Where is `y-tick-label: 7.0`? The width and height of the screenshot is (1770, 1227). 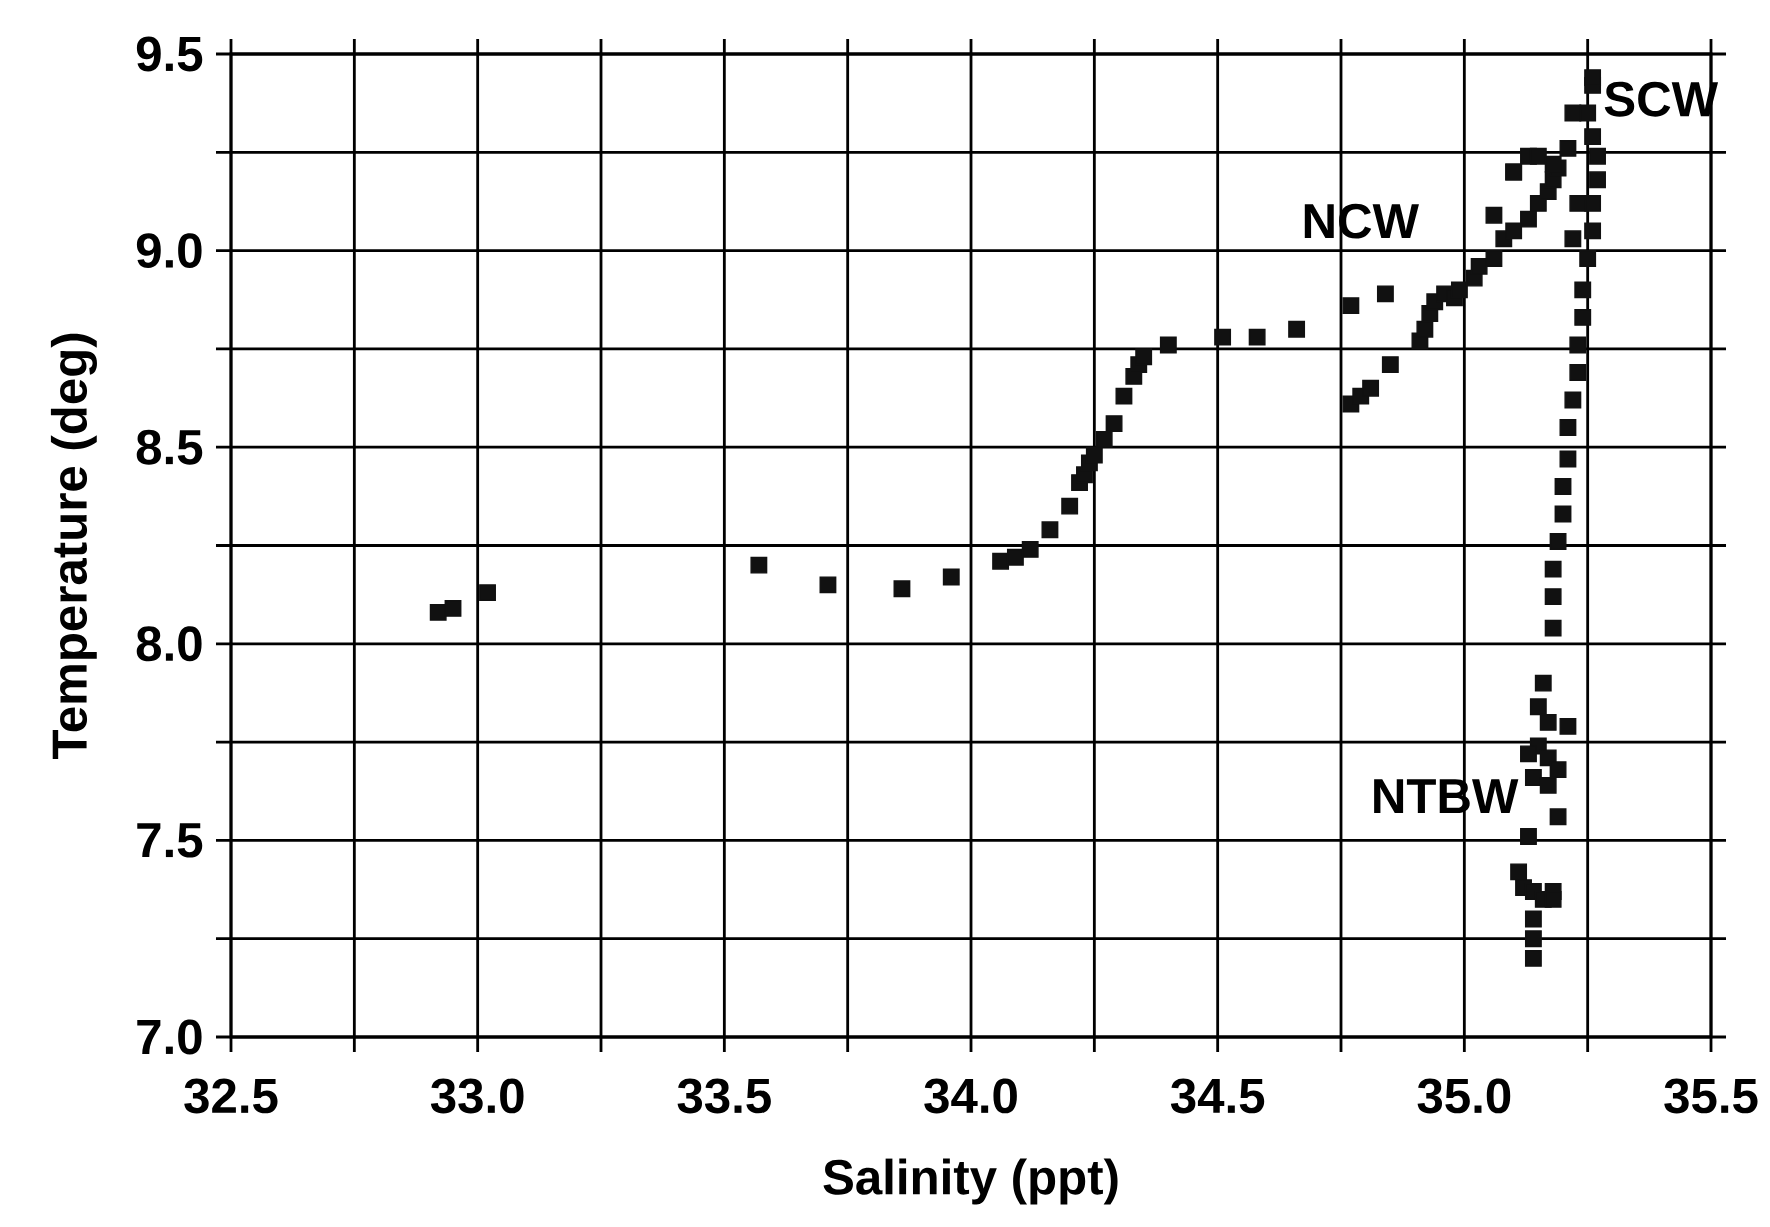
y-tick-label: 7.0 is located at coordinates (169, 1037).